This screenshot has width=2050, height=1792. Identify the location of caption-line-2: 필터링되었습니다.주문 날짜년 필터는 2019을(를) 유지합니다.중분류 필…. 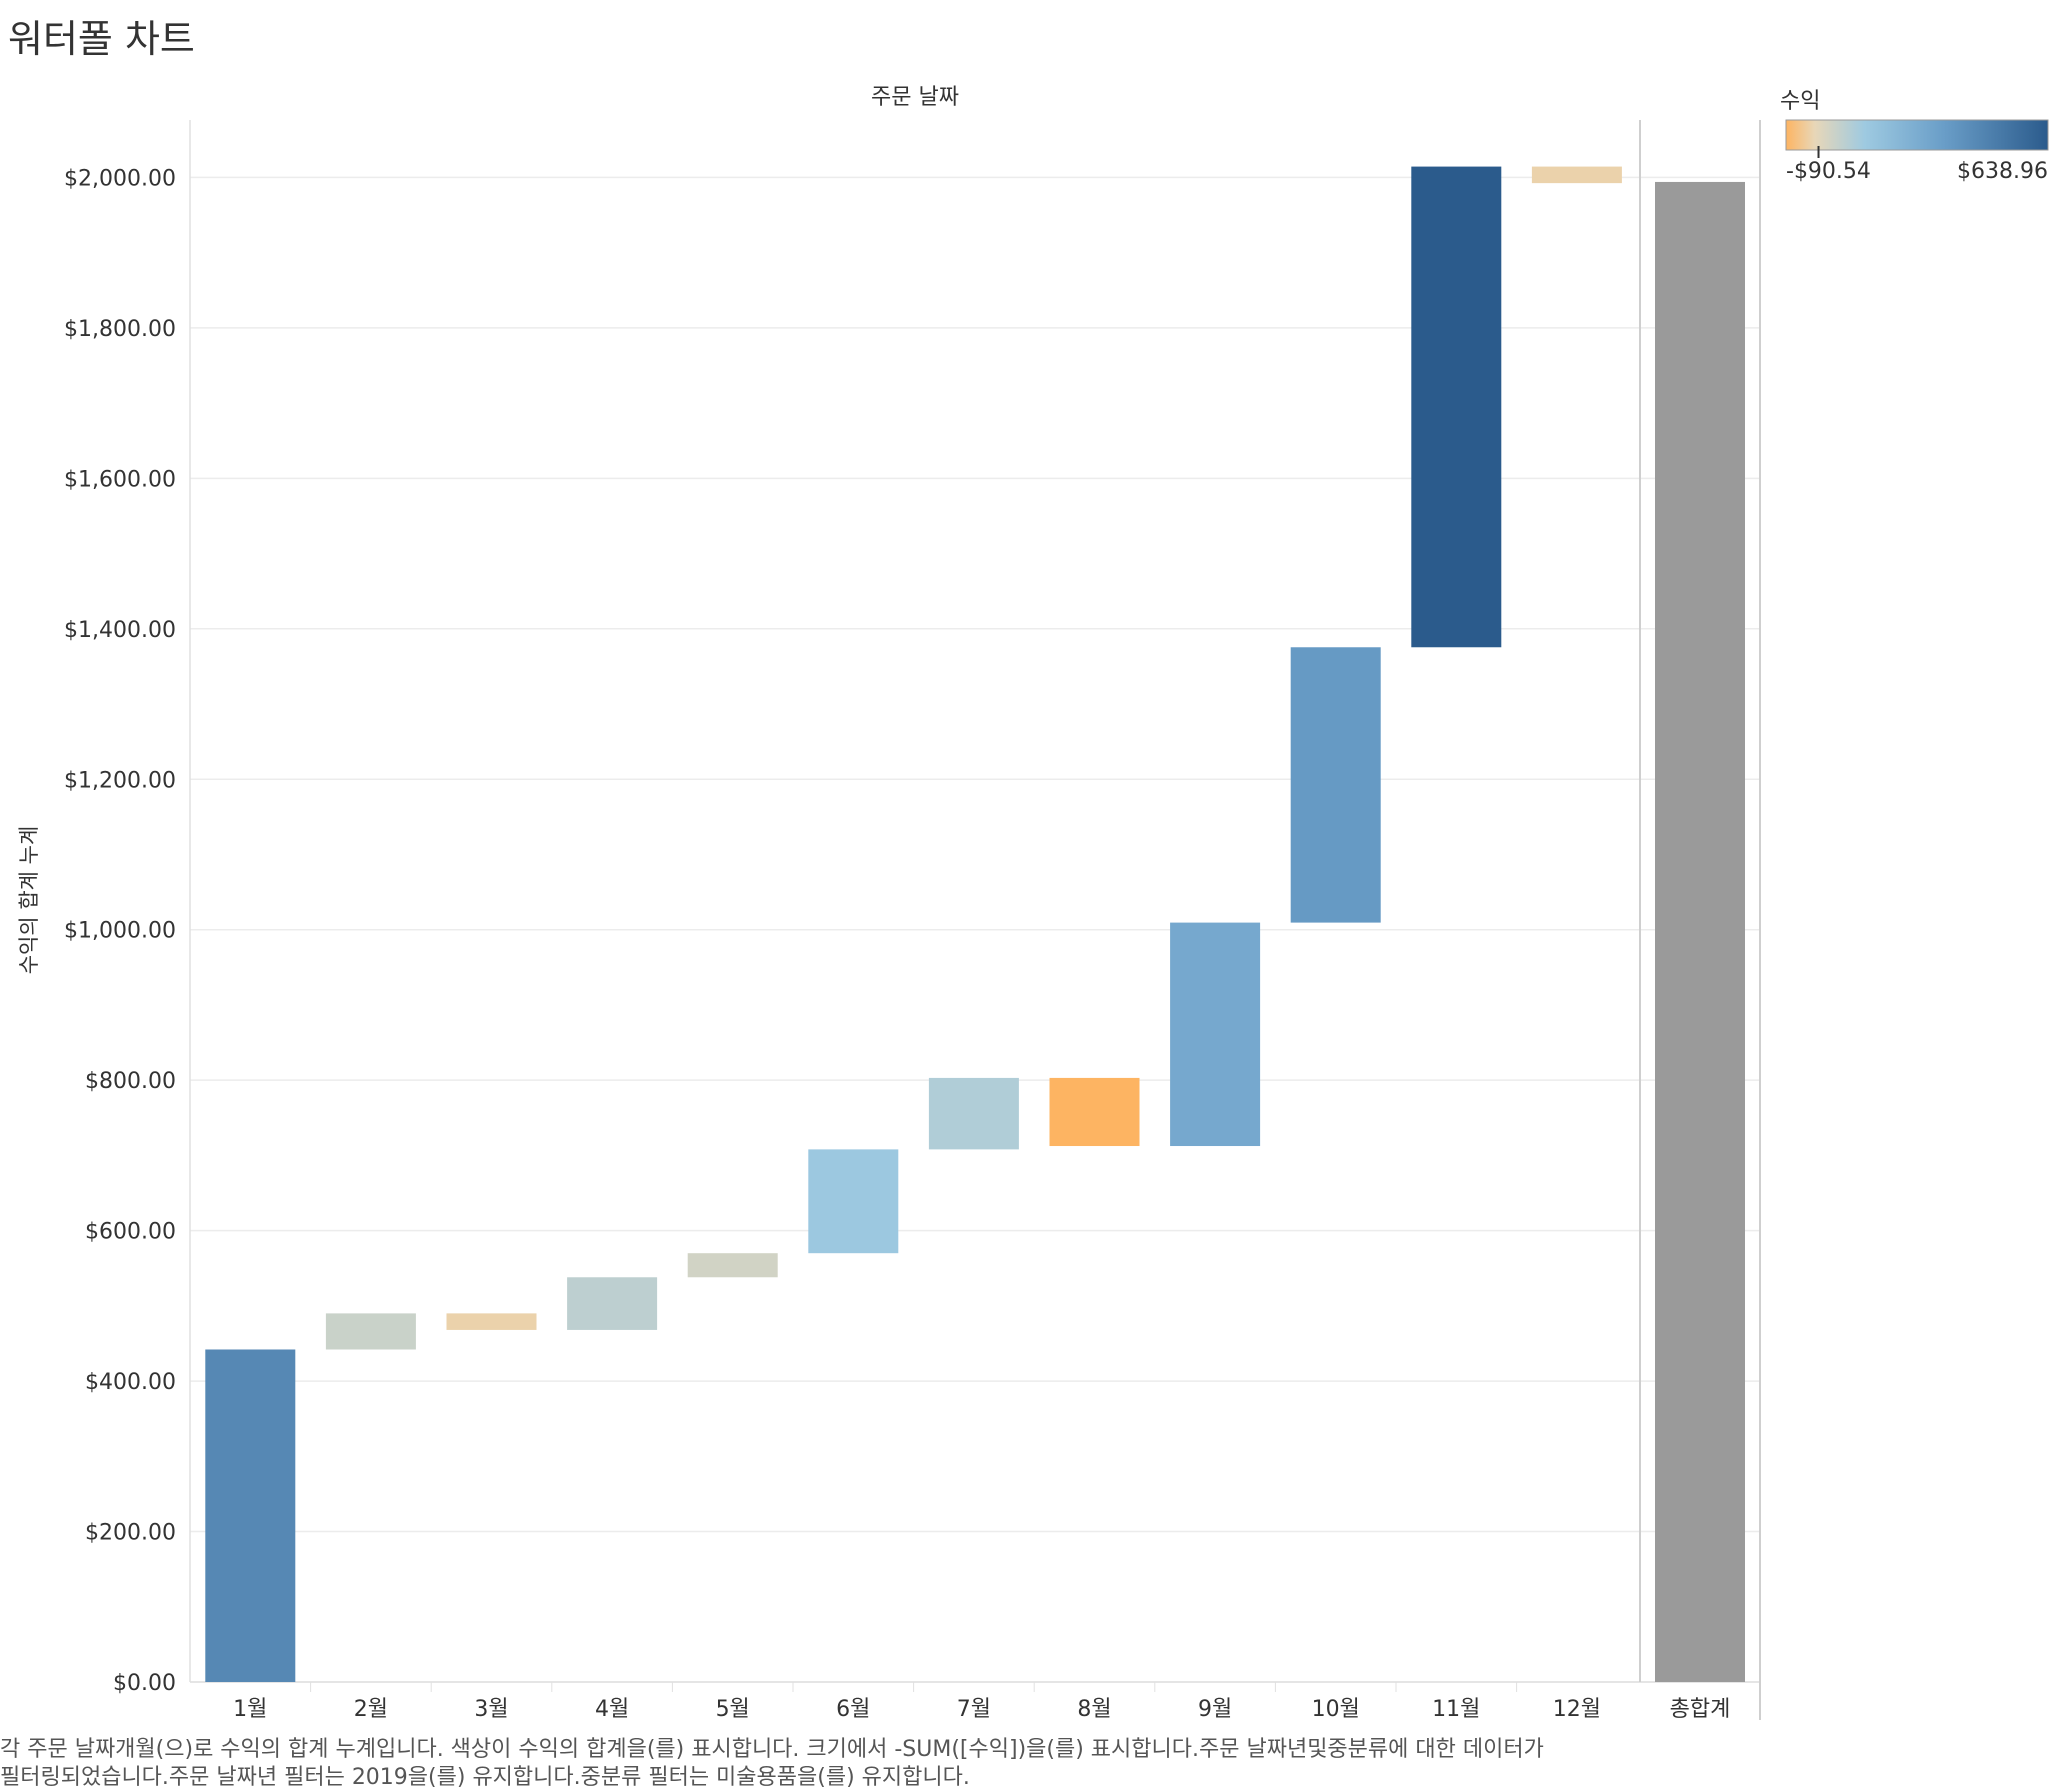
(485, 1777).